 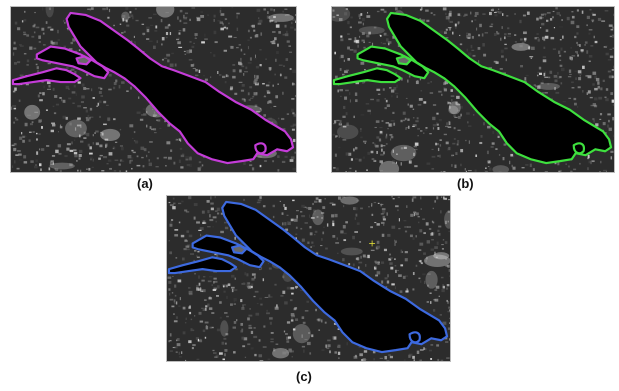 What do you see at coordinates (465, 183) in the screenshot?
I see `caption-b: (b)` at bounding box center [465, 183].